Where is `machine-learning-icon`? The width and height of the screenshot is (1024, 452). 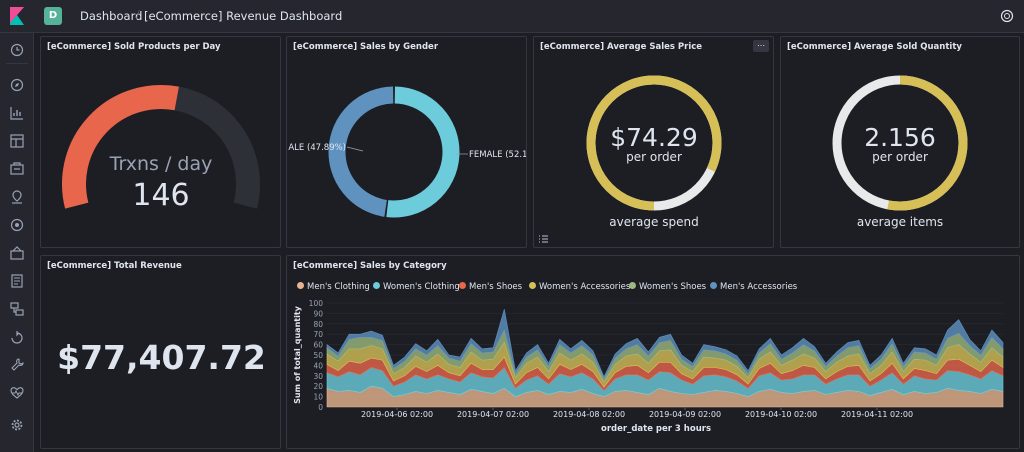 machine-learning-icon is located at coordinates (17, 225).